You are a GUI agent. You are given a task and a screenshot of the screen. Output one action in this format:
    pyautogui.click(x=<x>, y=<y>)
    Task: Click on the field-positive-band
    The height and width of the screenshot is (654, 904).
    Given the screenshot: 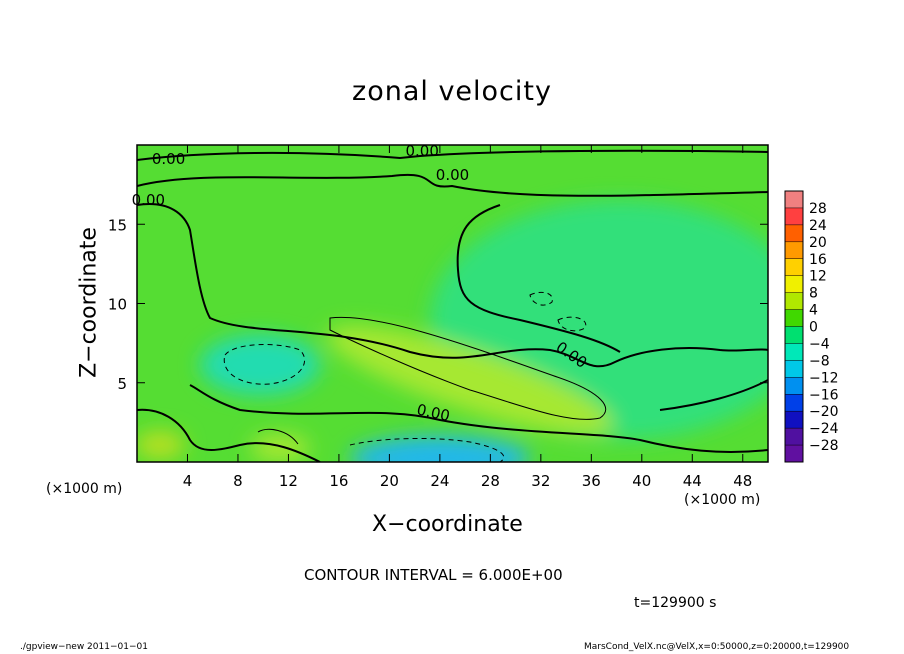 What is the action you would take?
    pyautogui.click(x=470, y=380)
    